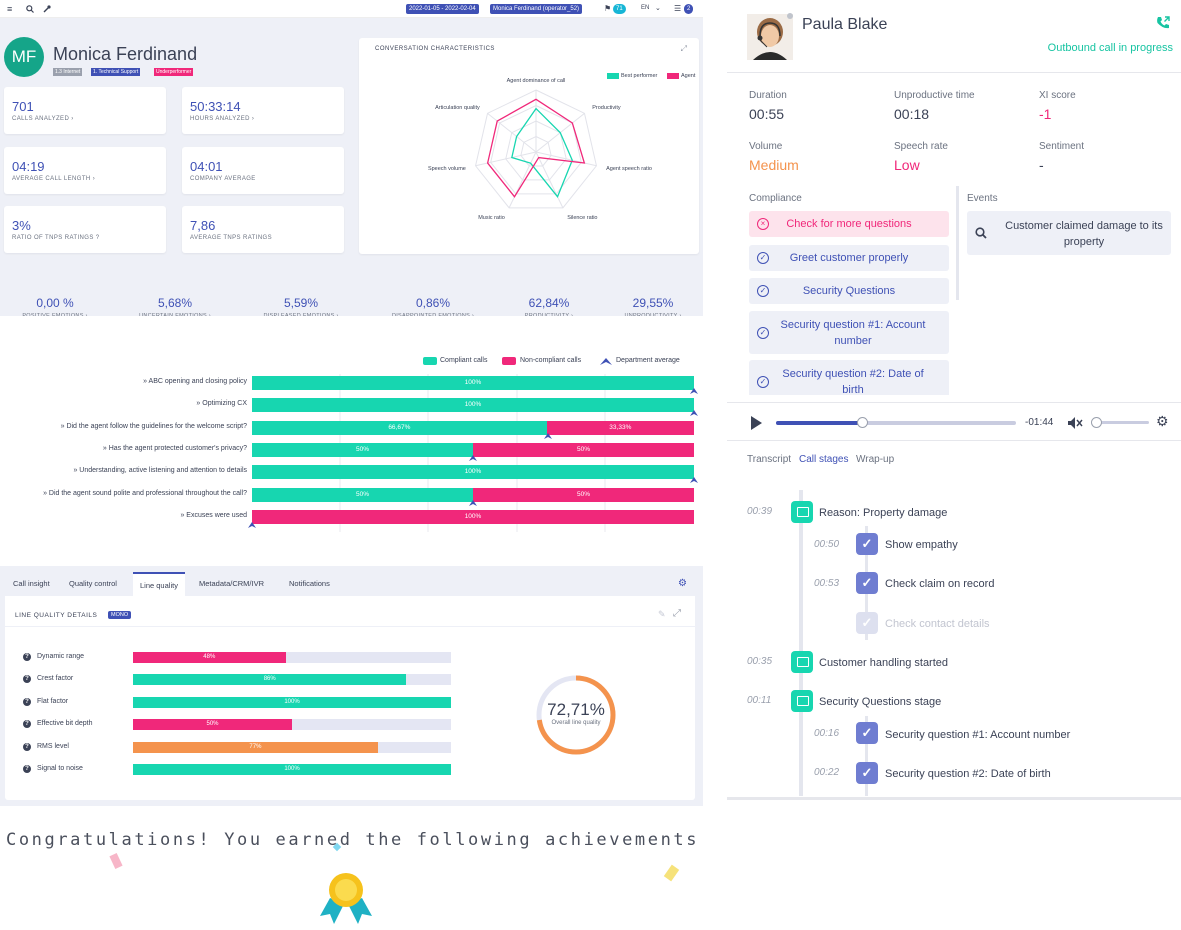 This screenshot has width=1181, height=930. Describe the element at coordinates (551, 360) in the screenshot. I see `legend-non-compliant: Non-compliant calls` at that location.